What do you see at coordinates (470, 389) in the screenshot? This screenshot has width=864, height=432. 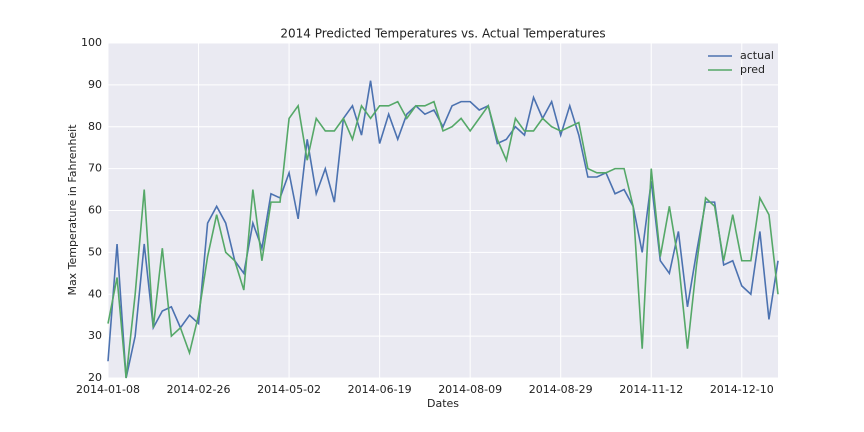 I see `x-tick-label: 2014-08-09` at bounding box center [470, 389].